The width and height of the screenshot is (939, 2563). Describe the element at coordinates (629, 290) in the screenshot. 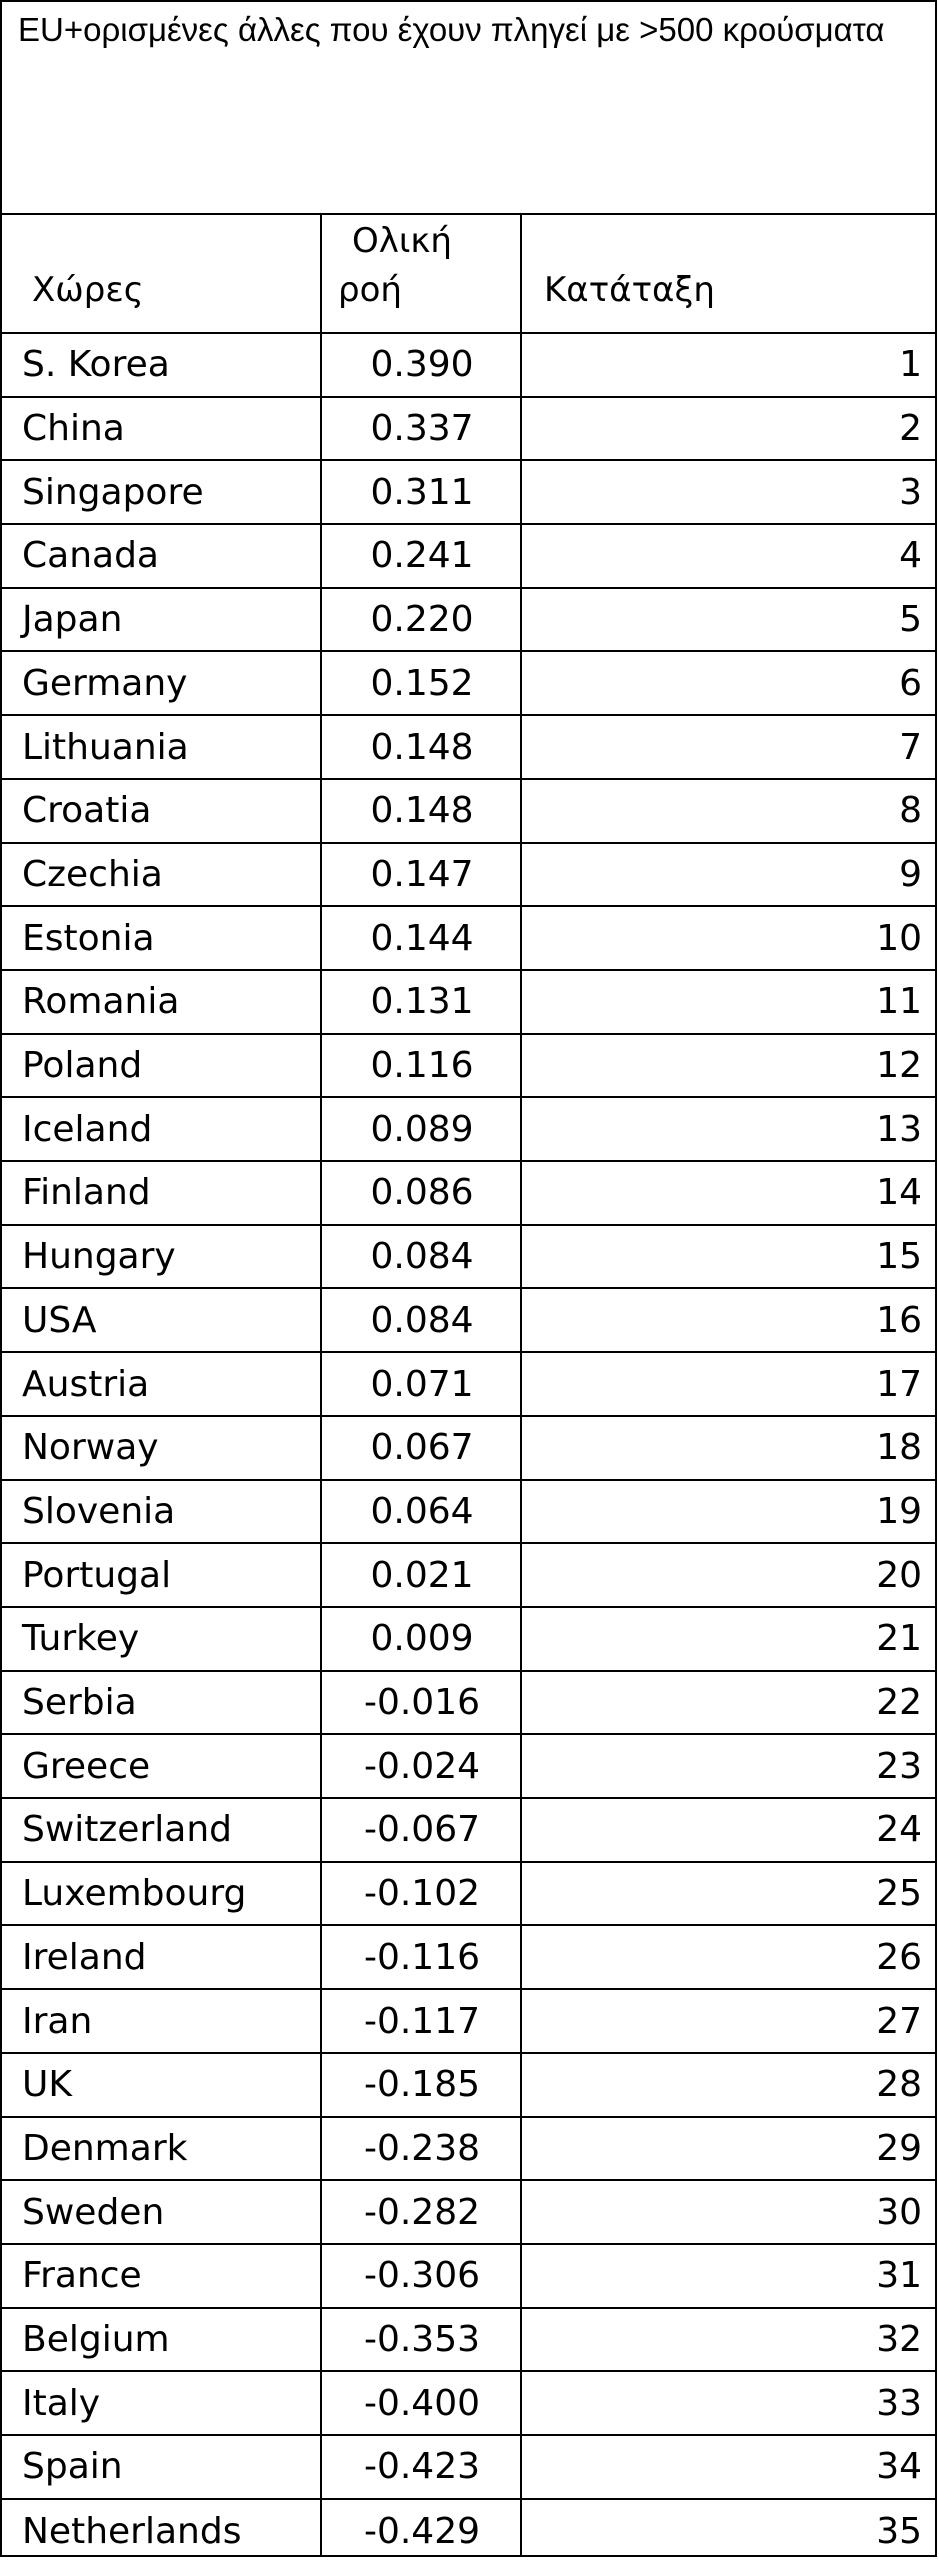

I see `header-rank: Κατάταξη` at that location.